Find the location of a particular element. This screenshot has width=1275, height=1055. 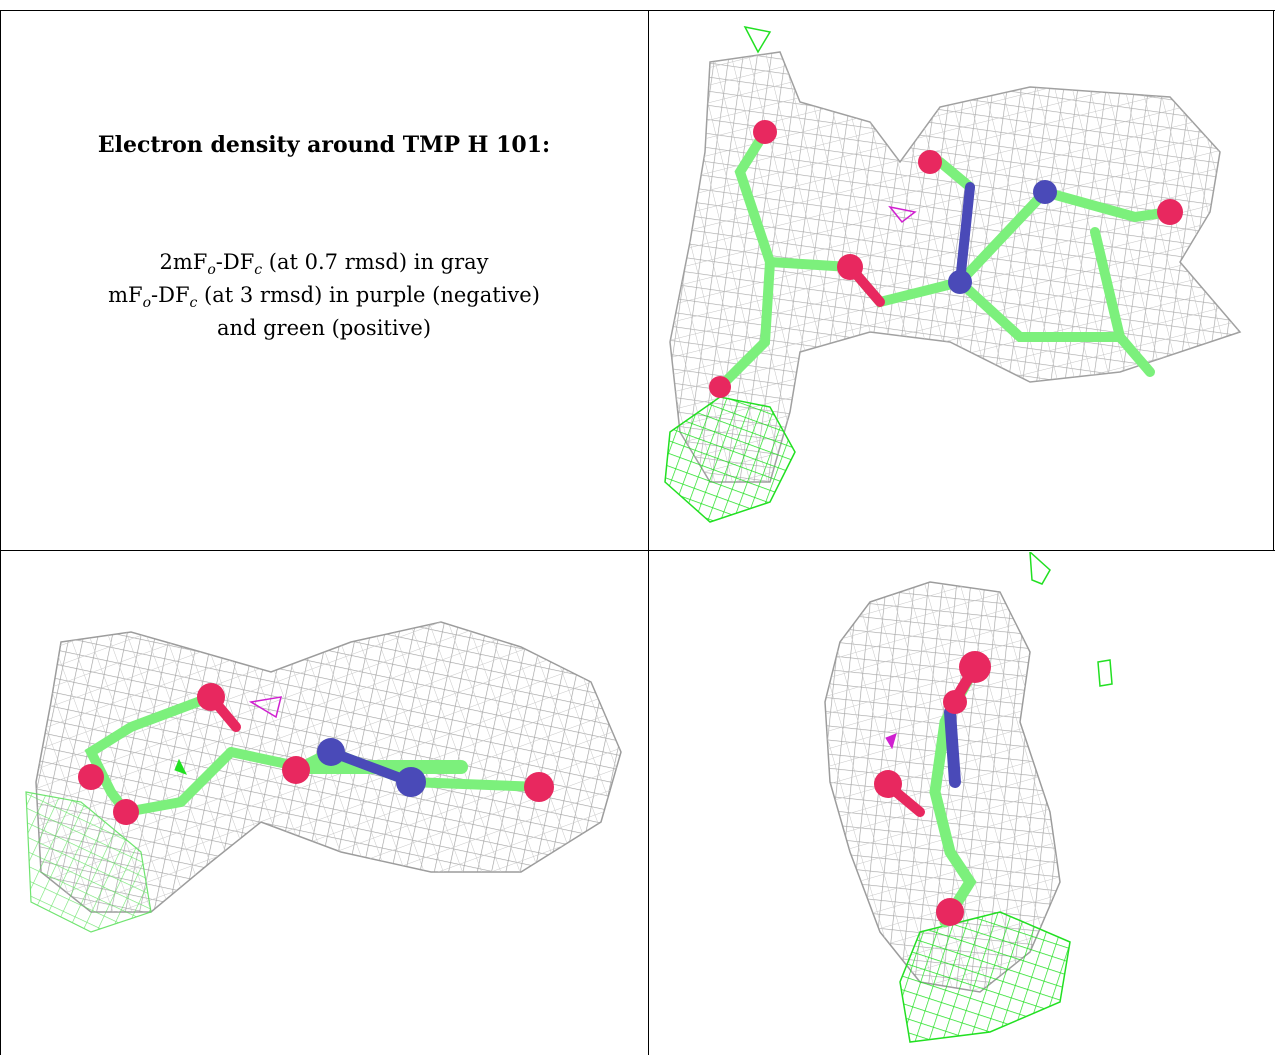

table-border-row is located at coordinates (637, 550).